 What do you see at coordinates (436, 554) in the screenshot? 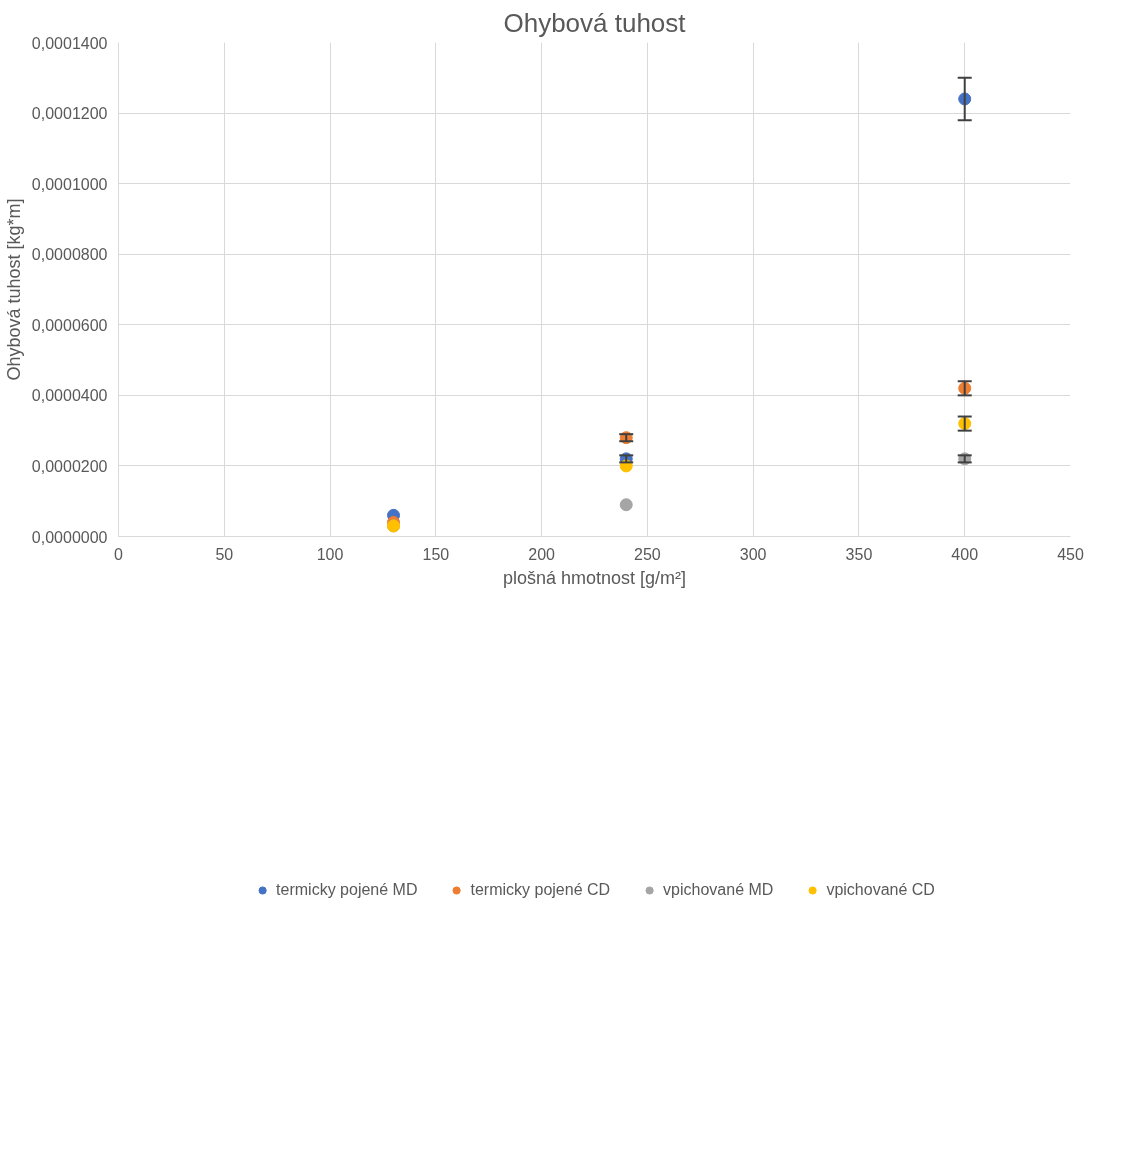
I see `x-tick-label: 150` at bounding box center [436, 554].